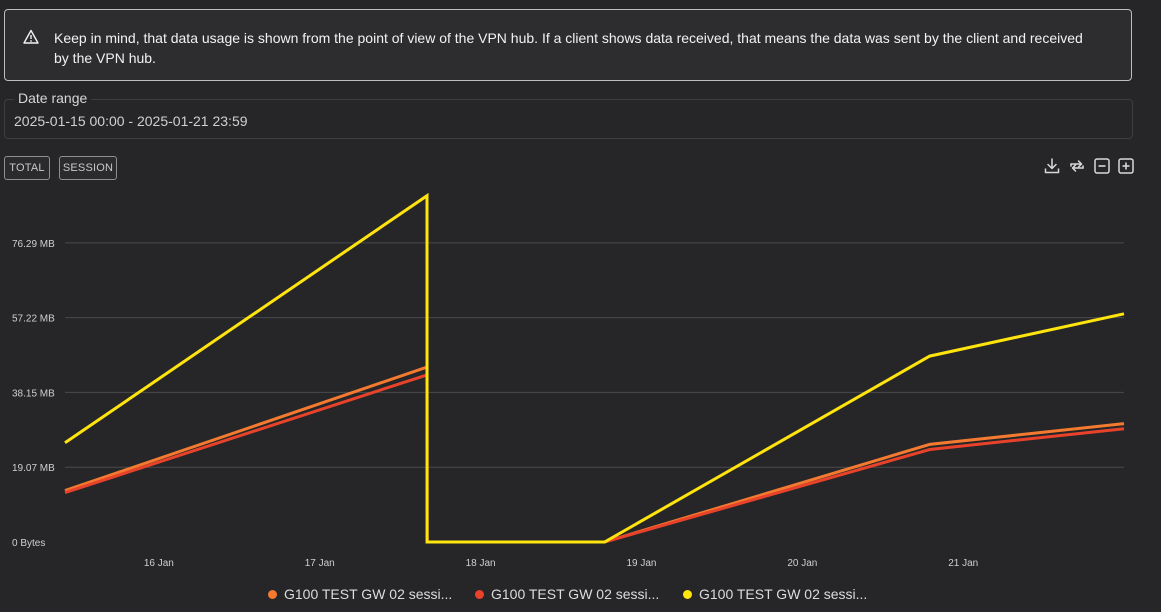 This screenshot has width=1161, height=612. What do you see at coordinates (33, 468) in the screenshot?
I see `y-tick-label: 19.07 MB` at bounding box center [33, 468].